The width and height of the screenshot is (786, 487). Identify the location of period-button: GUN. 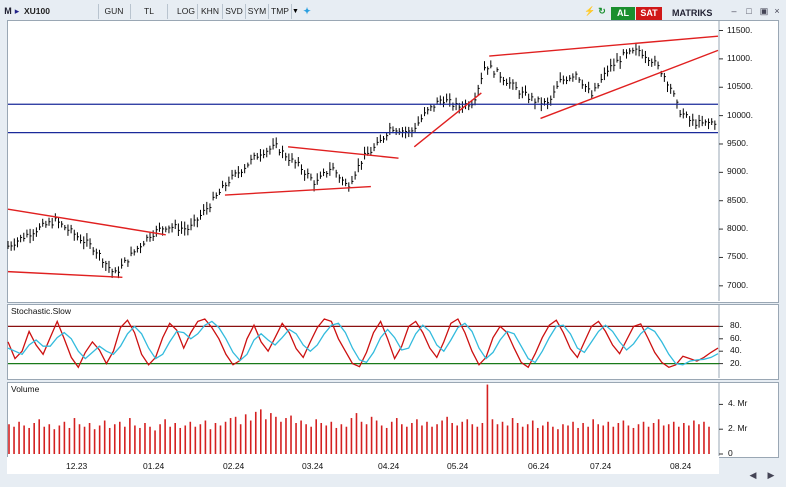
(114, 11).